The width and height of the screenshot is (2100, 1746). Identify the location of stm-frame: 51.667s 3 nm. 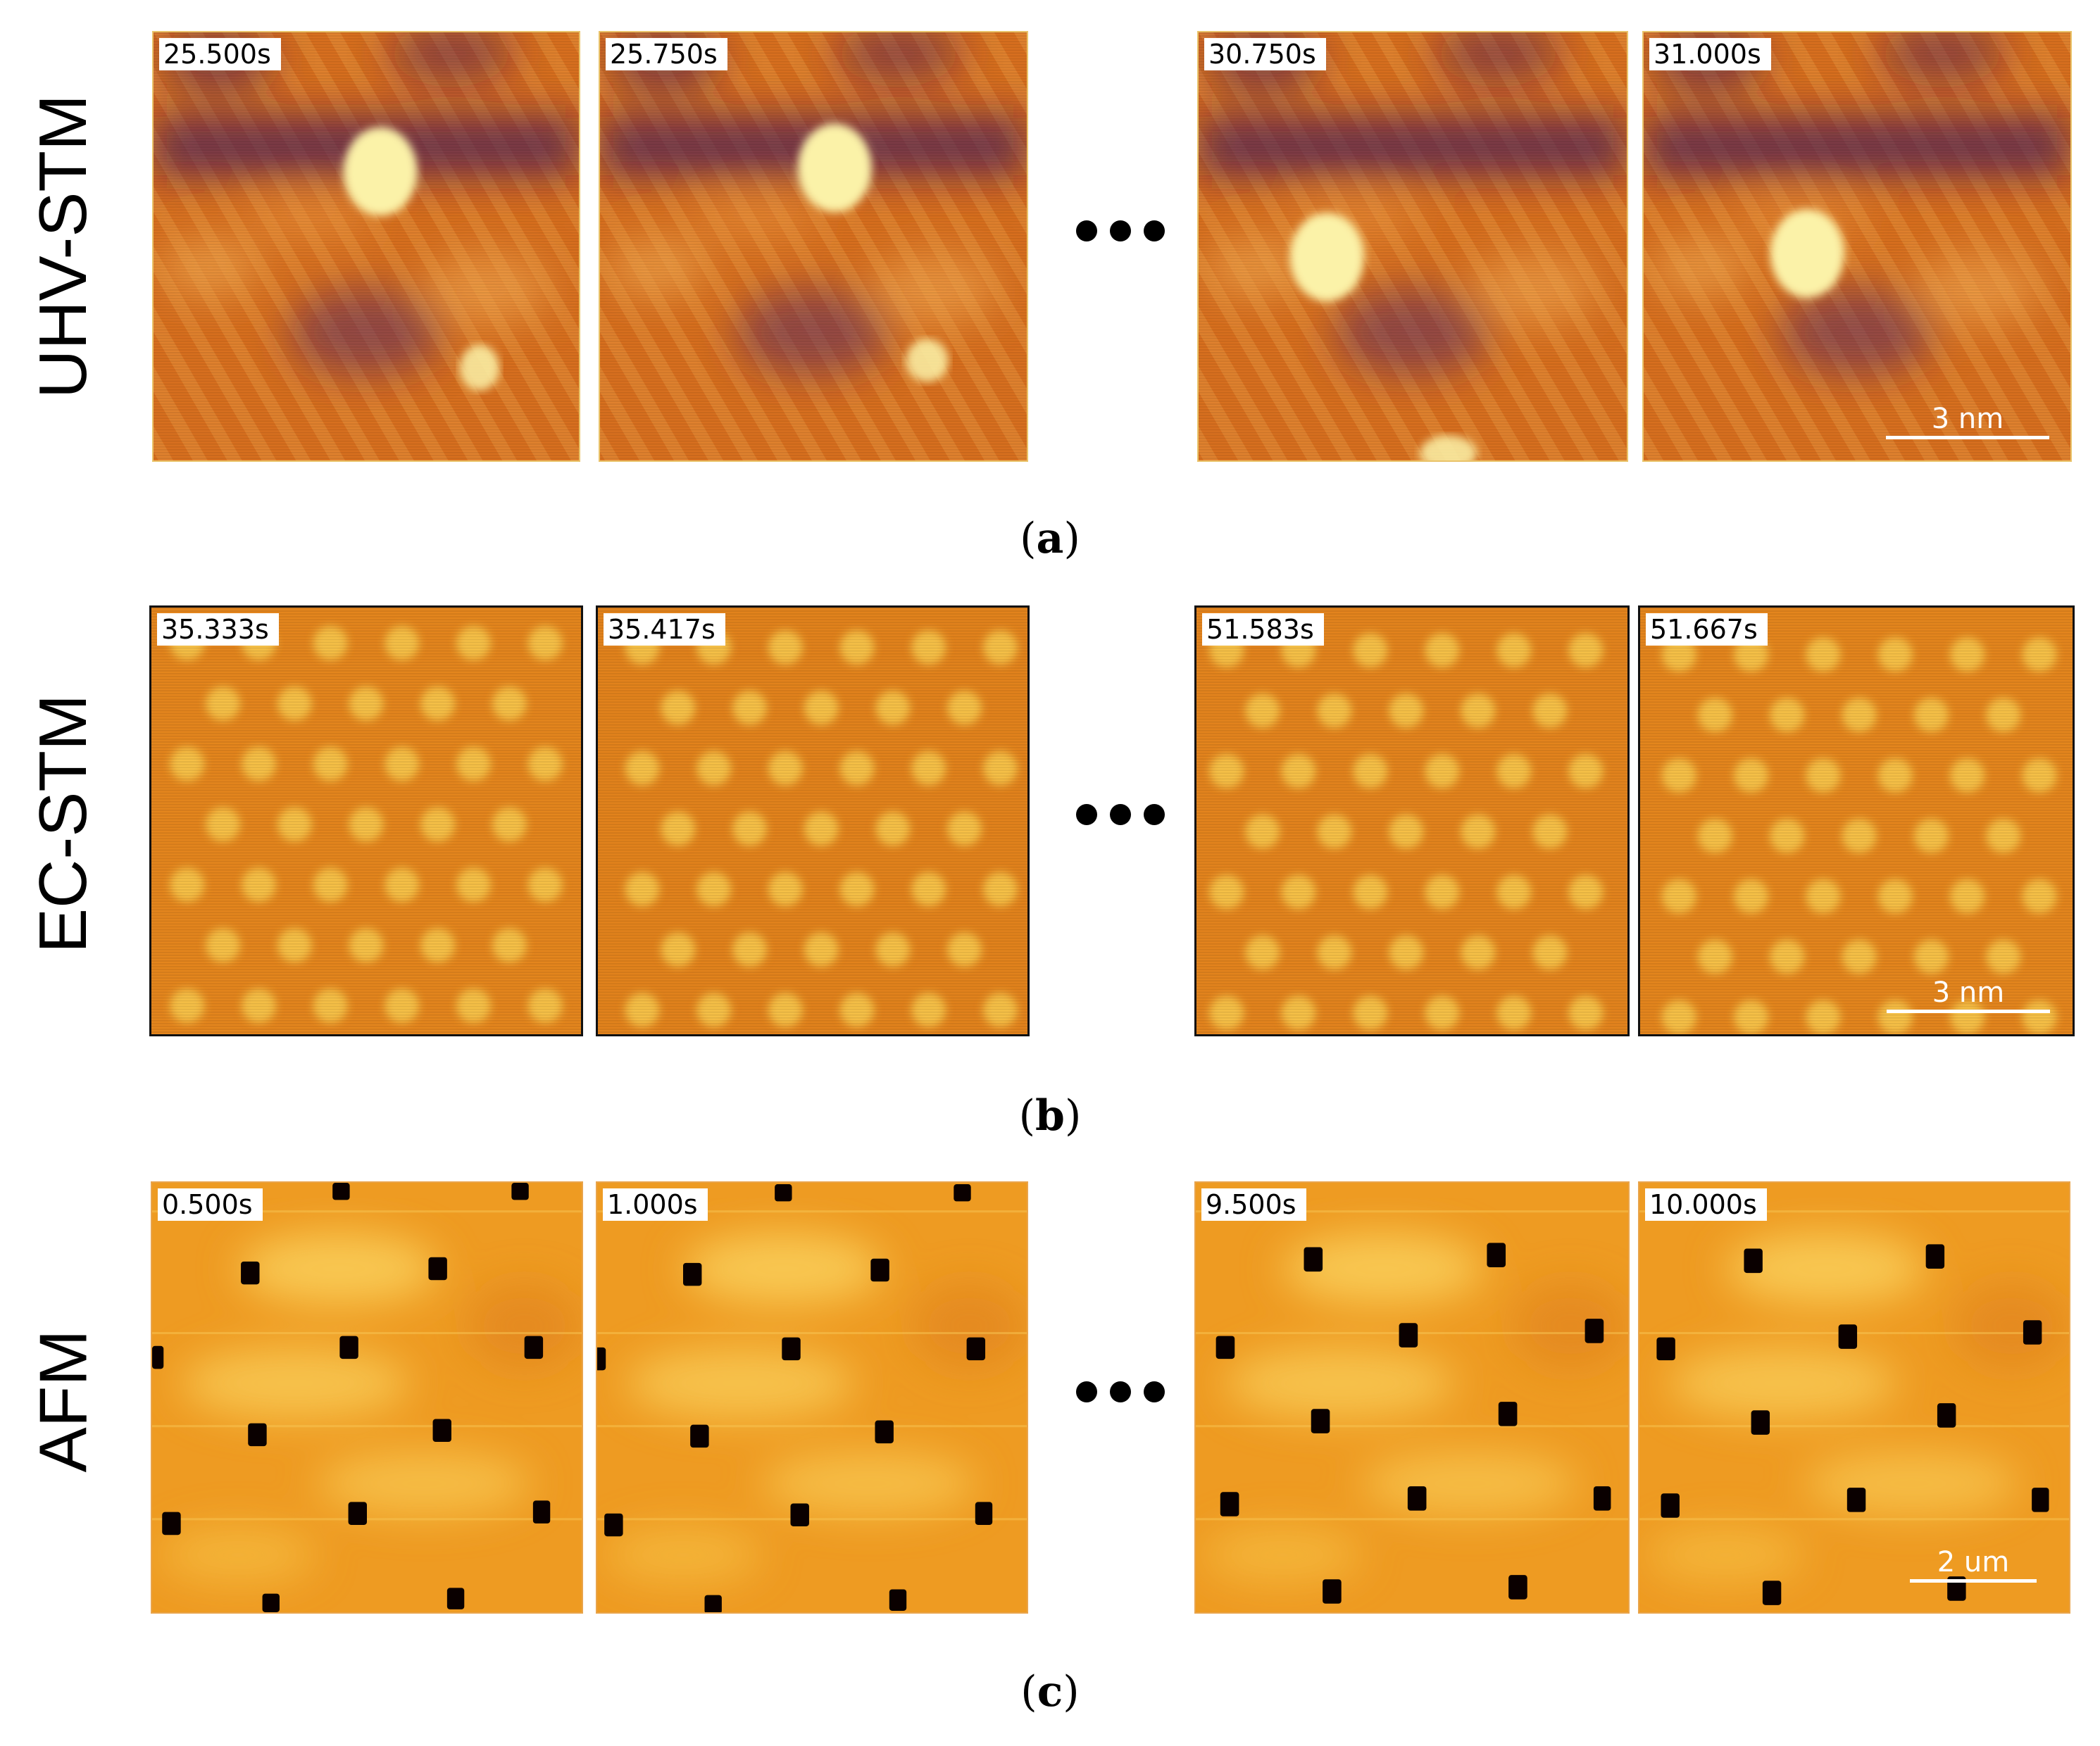
(1856, 820).